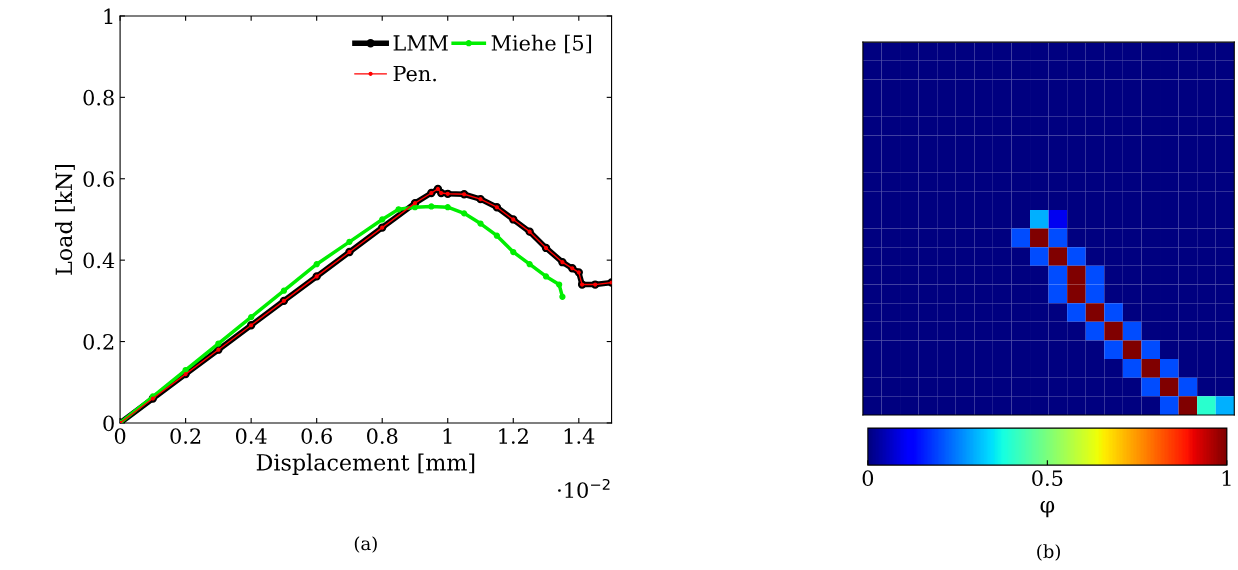 This screenshot has width=1238, height=570. Describe the element at coordinates (108, 16) in the screenshot. I see `y-tick-label: 1` at that location.